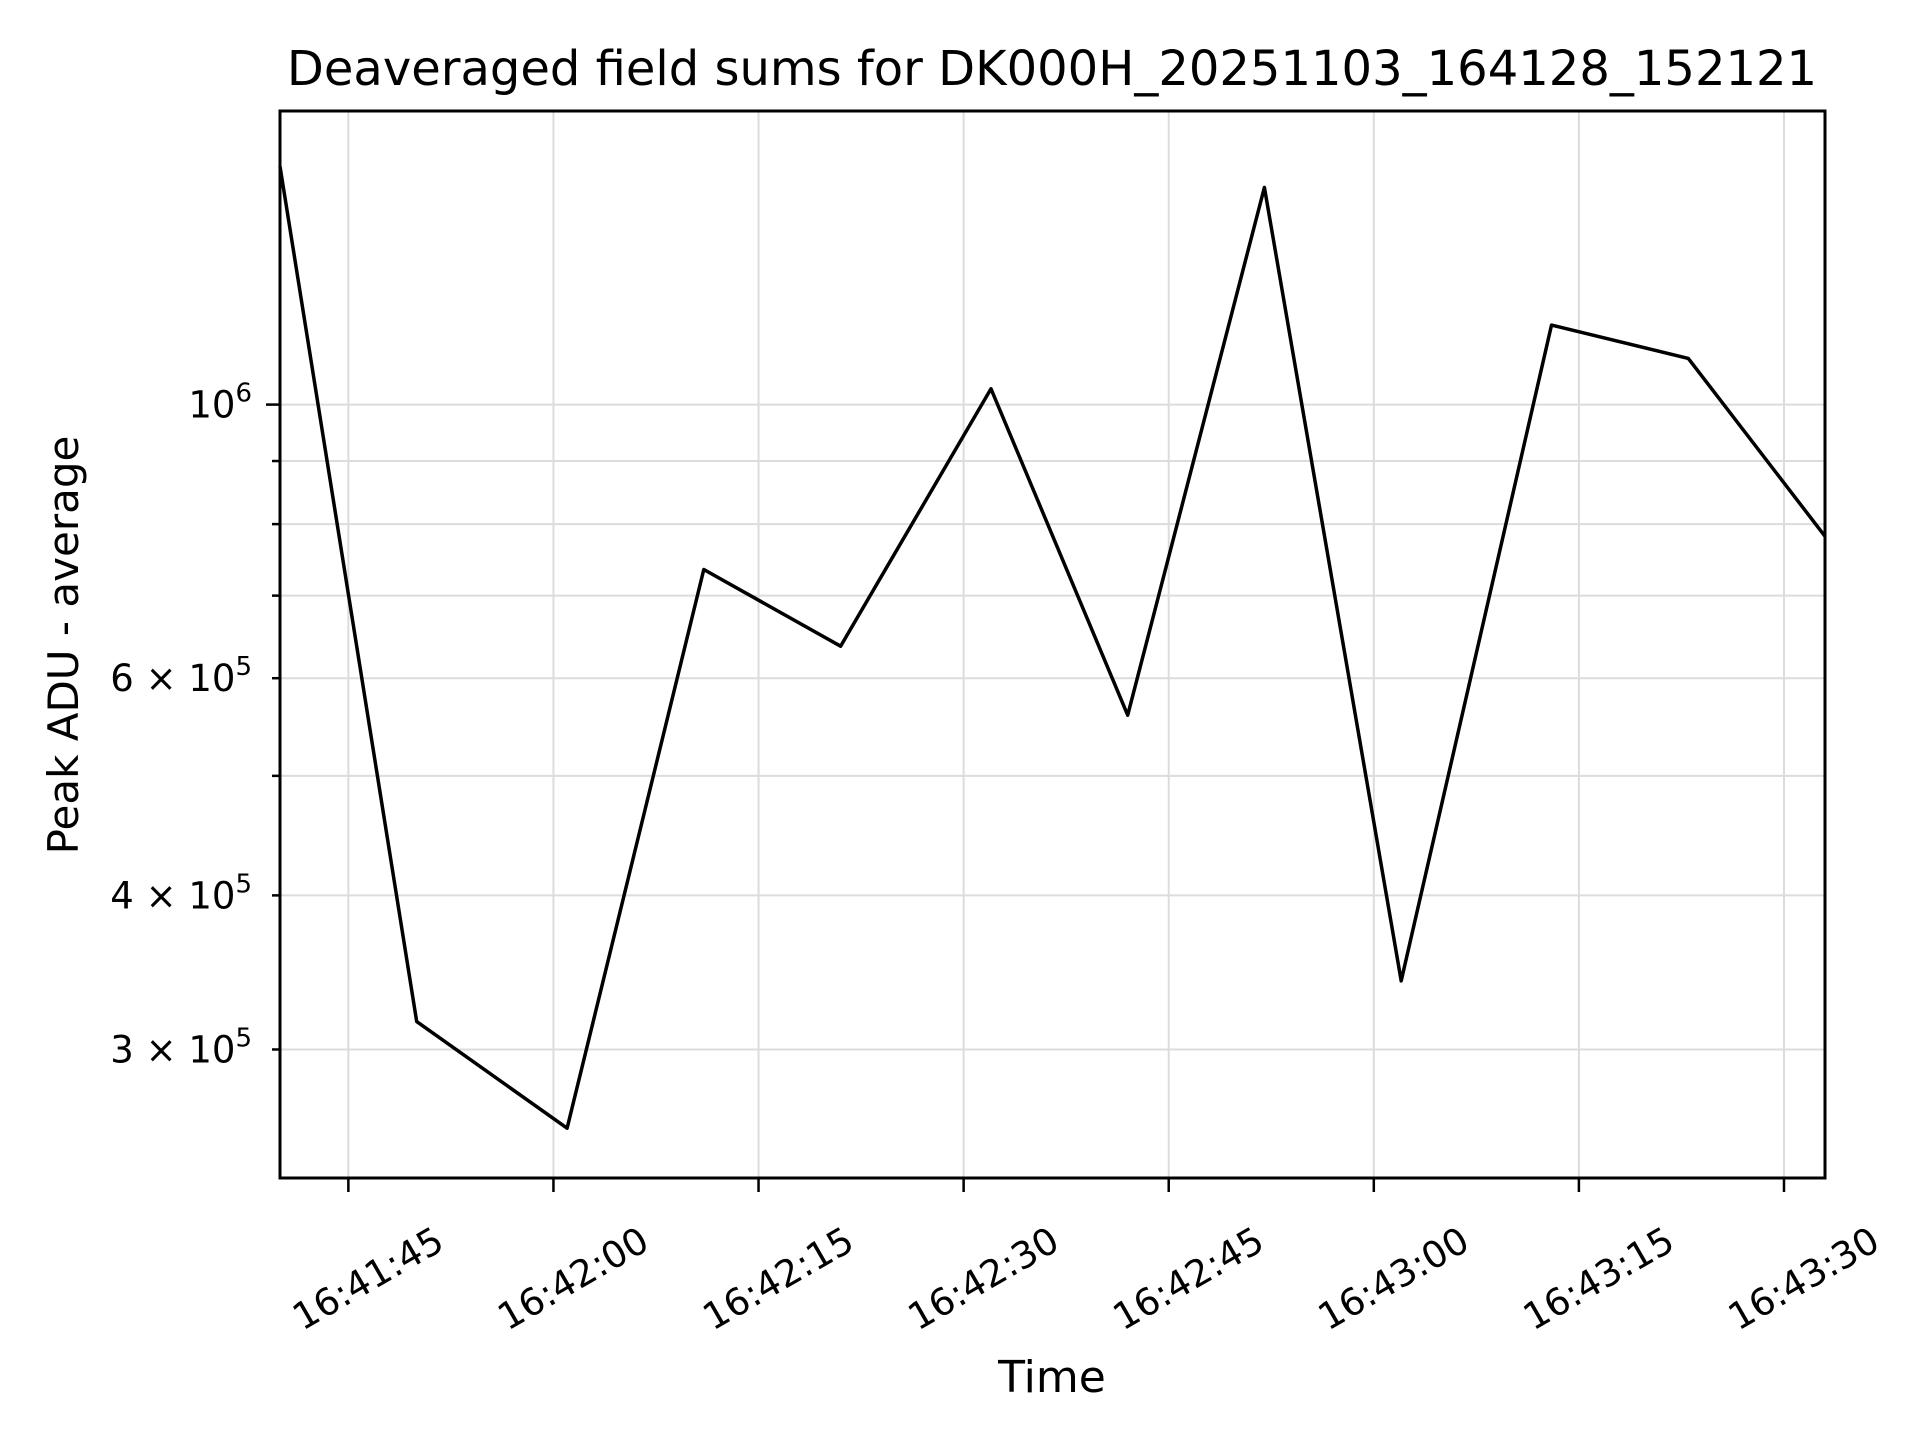 The image size is (1920, 1440). I want to click on x-tick-label: 16:41:45, so click(367, 1279).